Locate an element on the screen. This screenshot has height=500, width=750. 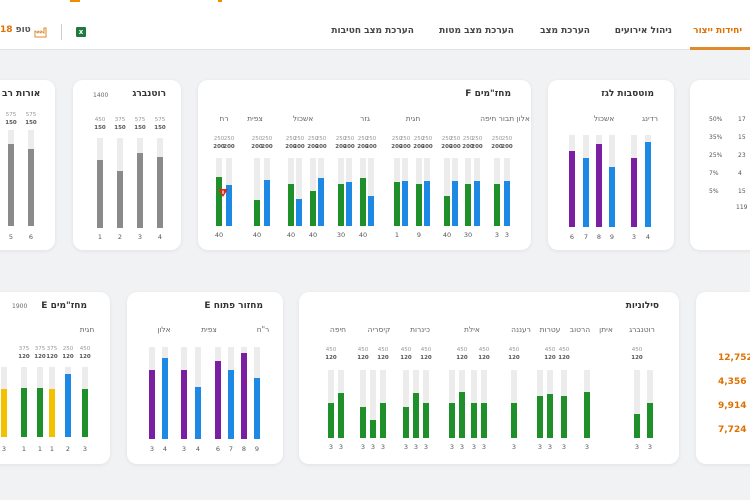
card-title: מחזור פתוח E is located at coordinates (233, 306).